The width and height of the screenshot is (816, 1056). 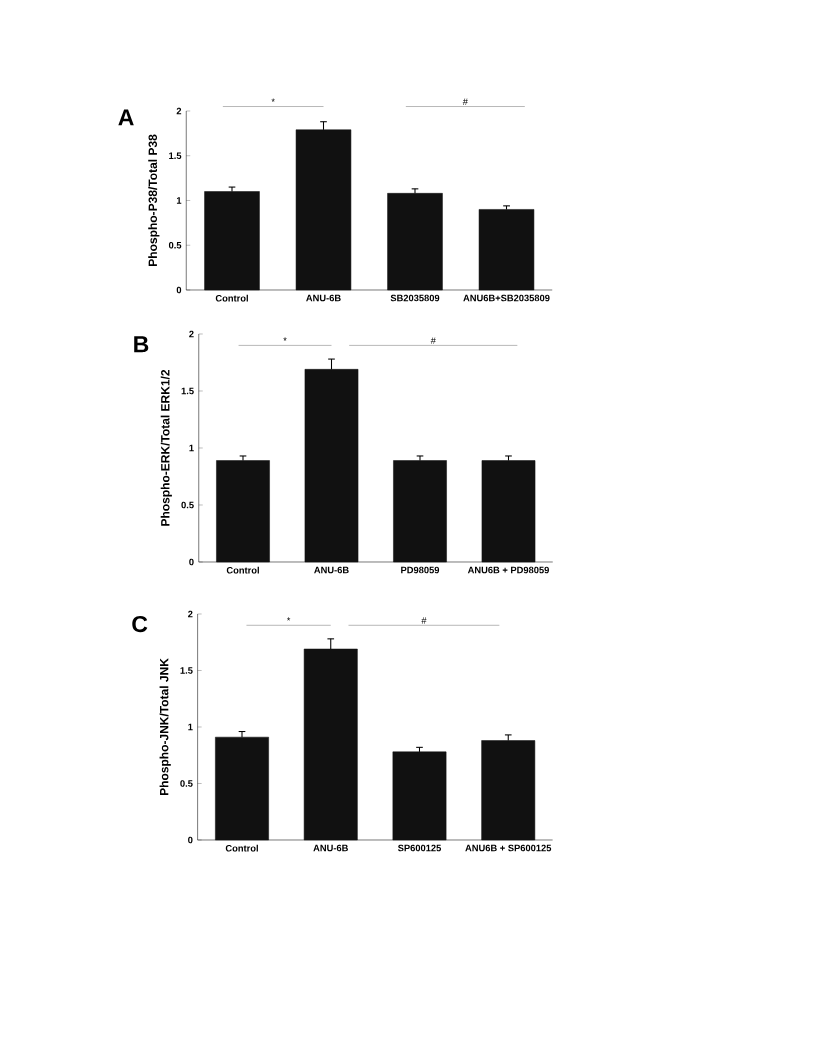 I want to click on x-tick-label: ANU6B + PD98059, so click(x=508, y=570).